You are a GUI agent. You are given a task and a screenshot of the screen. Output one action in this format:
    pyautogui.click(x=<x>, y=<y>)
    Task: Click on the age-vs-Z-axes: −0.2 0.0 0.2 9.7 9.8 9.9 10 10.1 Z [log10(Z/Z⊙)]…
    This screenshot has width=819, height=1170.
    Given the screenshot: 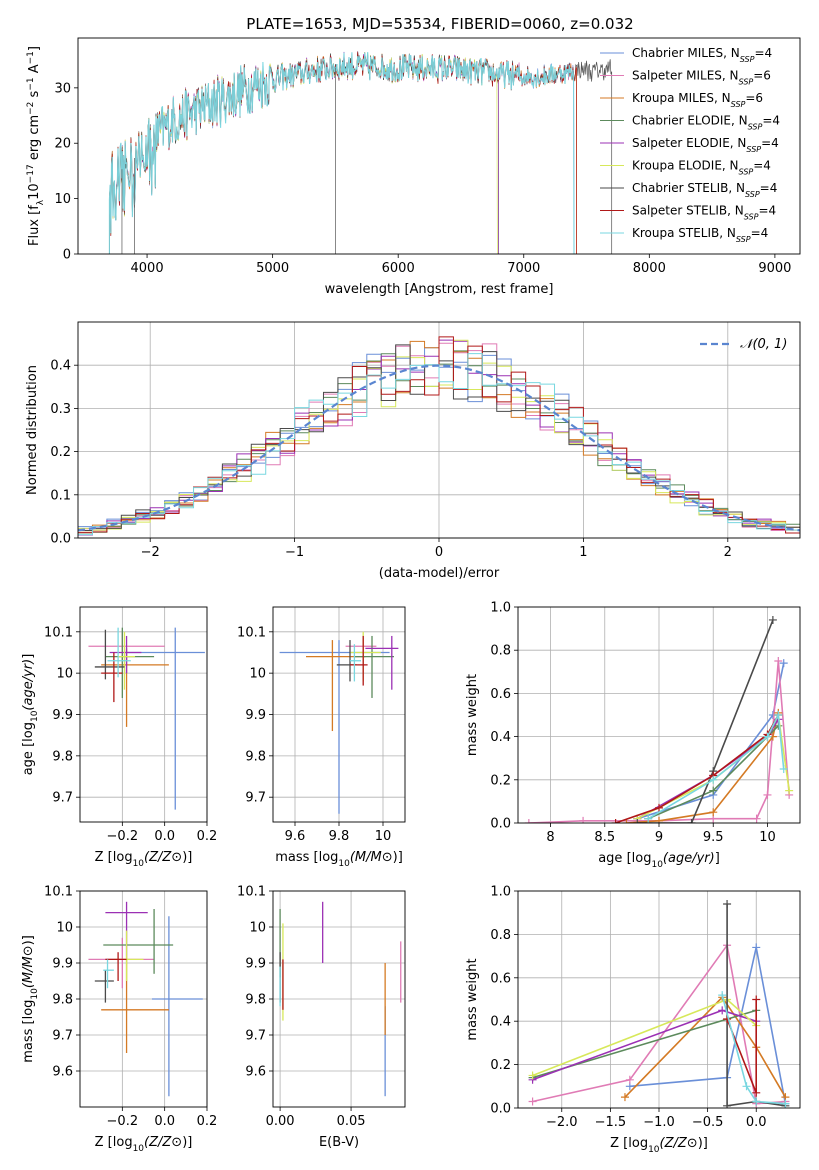 What is the action you would take?
    pyautogui.click(x=119, y=737)
    